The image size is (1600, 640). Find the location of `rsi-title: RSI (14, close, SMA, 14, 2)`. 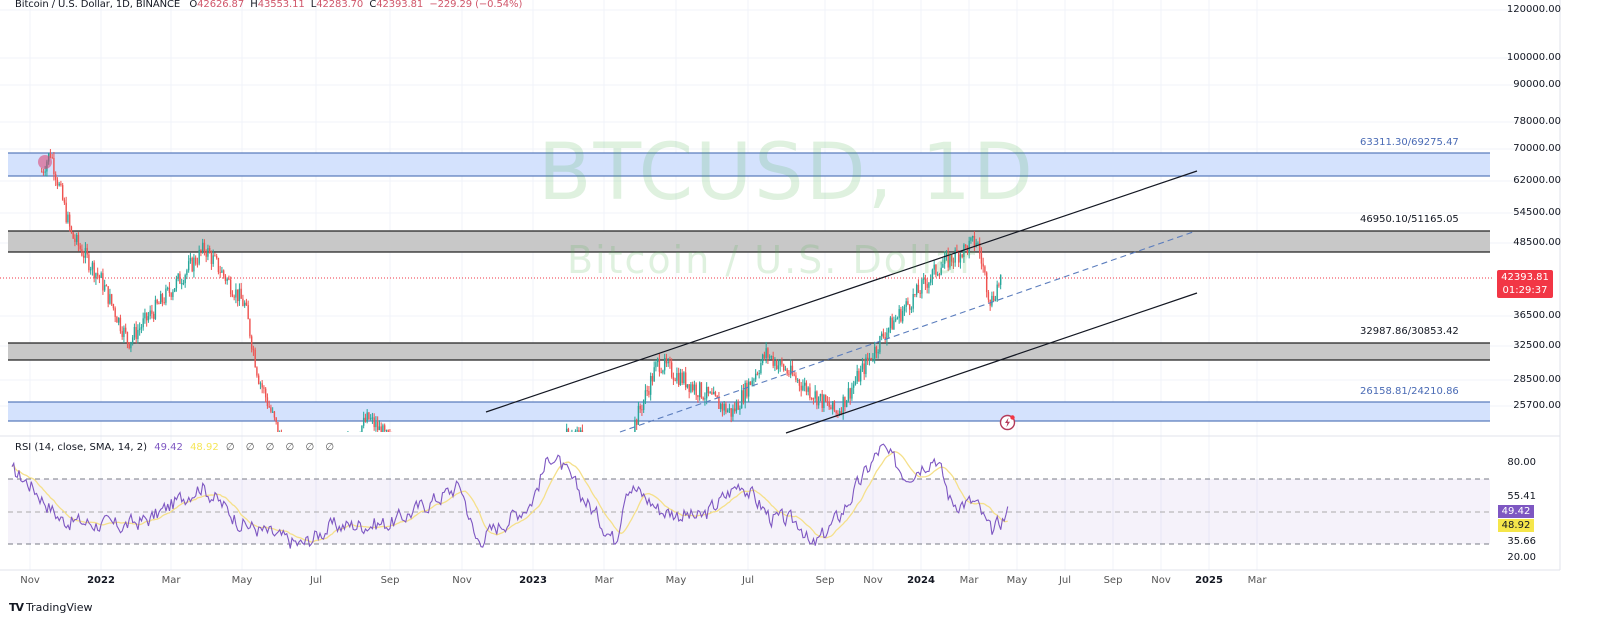

rsi-title: RSI (14, close, SMA, 14, 2) is located at coordinates (81, 447).